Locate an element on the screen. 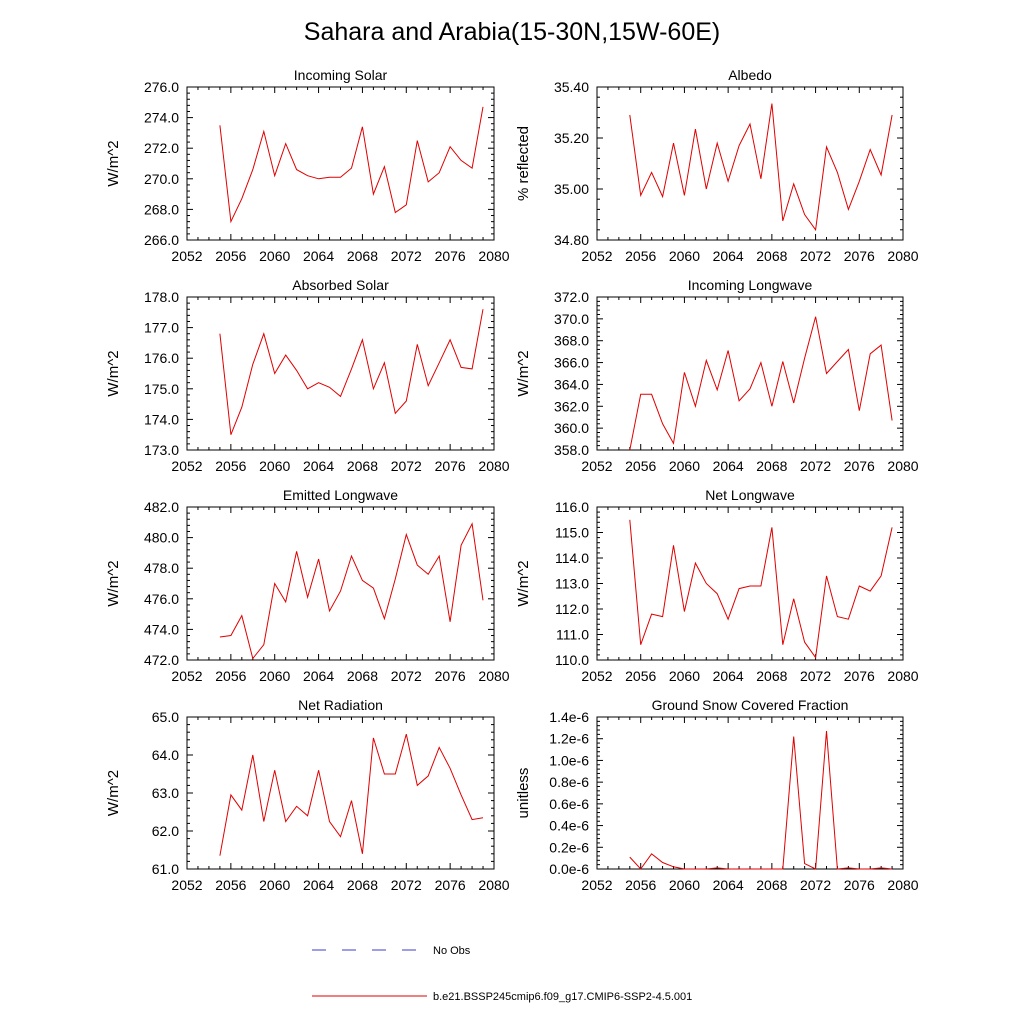 This screenshot has width=1024, height=1024. y-tick-label: 65.0 is located at coordinates (165, 717).